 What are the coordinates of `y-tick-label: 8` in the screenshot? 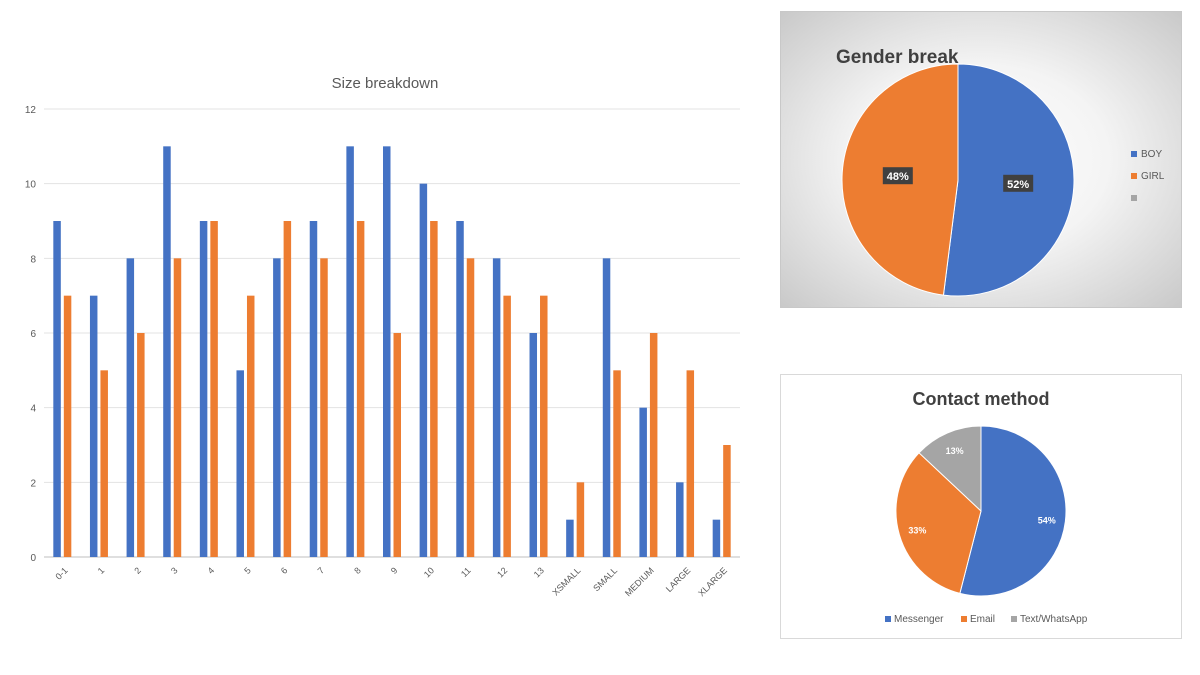 It's located at (33, 259).